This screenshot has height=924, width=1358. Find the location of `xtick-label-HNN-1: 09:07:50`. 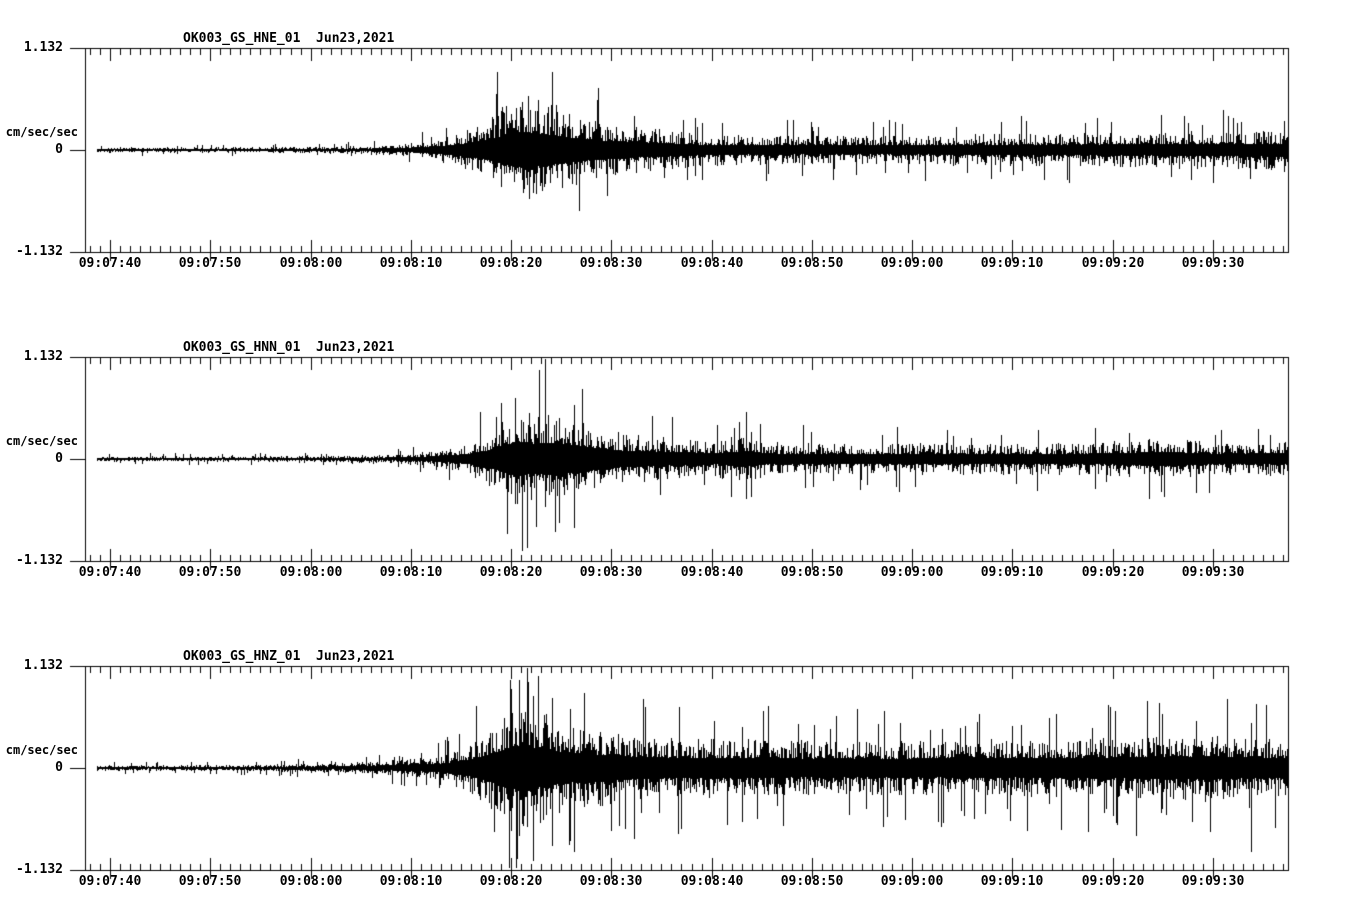

xtick-label-HNN-1: 09:07:50 is located at coordinates (210, 572).